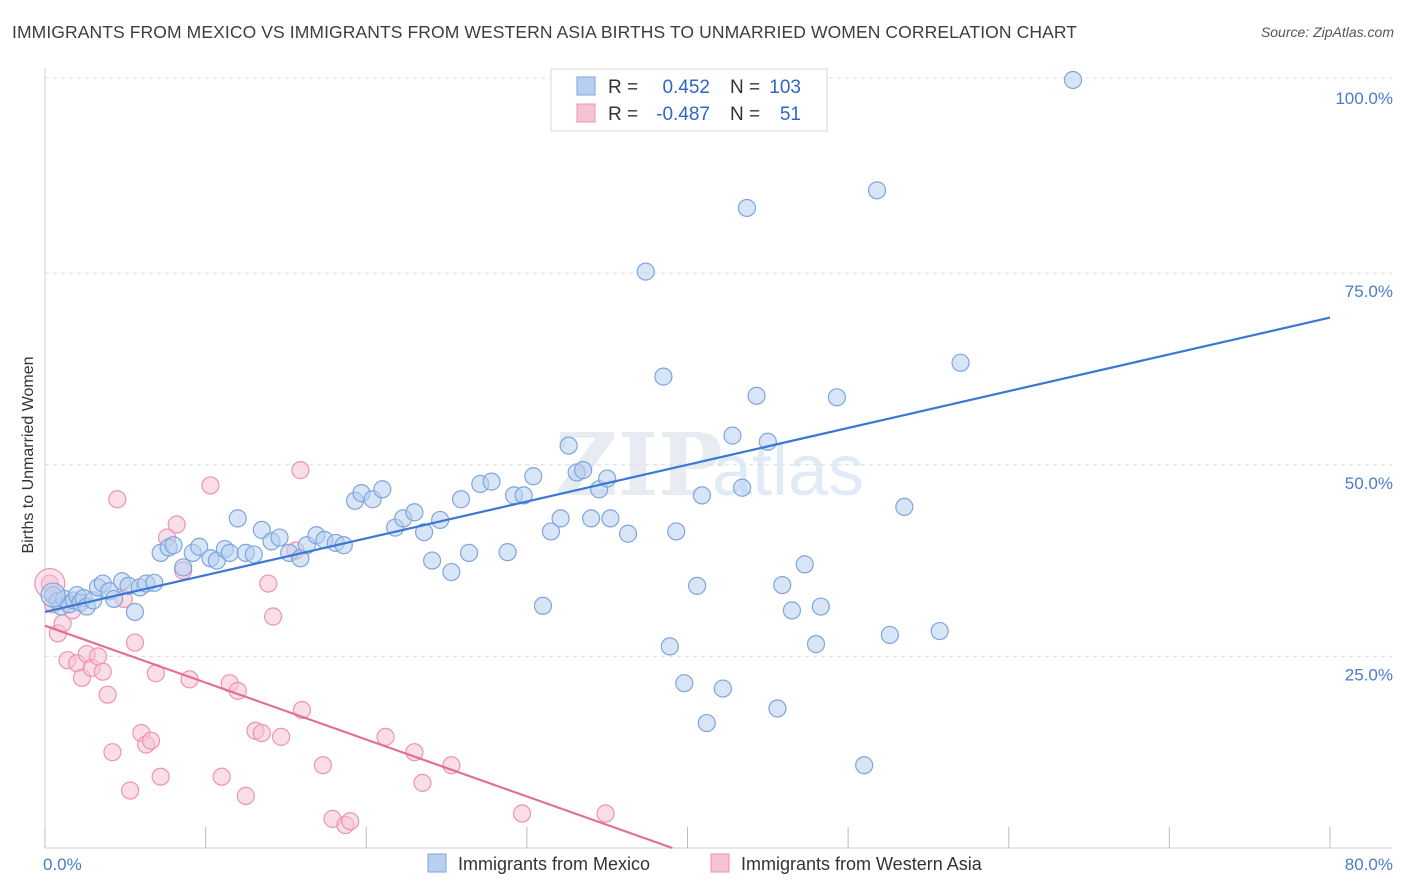  I want to click on watermark: ZIP atlas, so click(709, 465).